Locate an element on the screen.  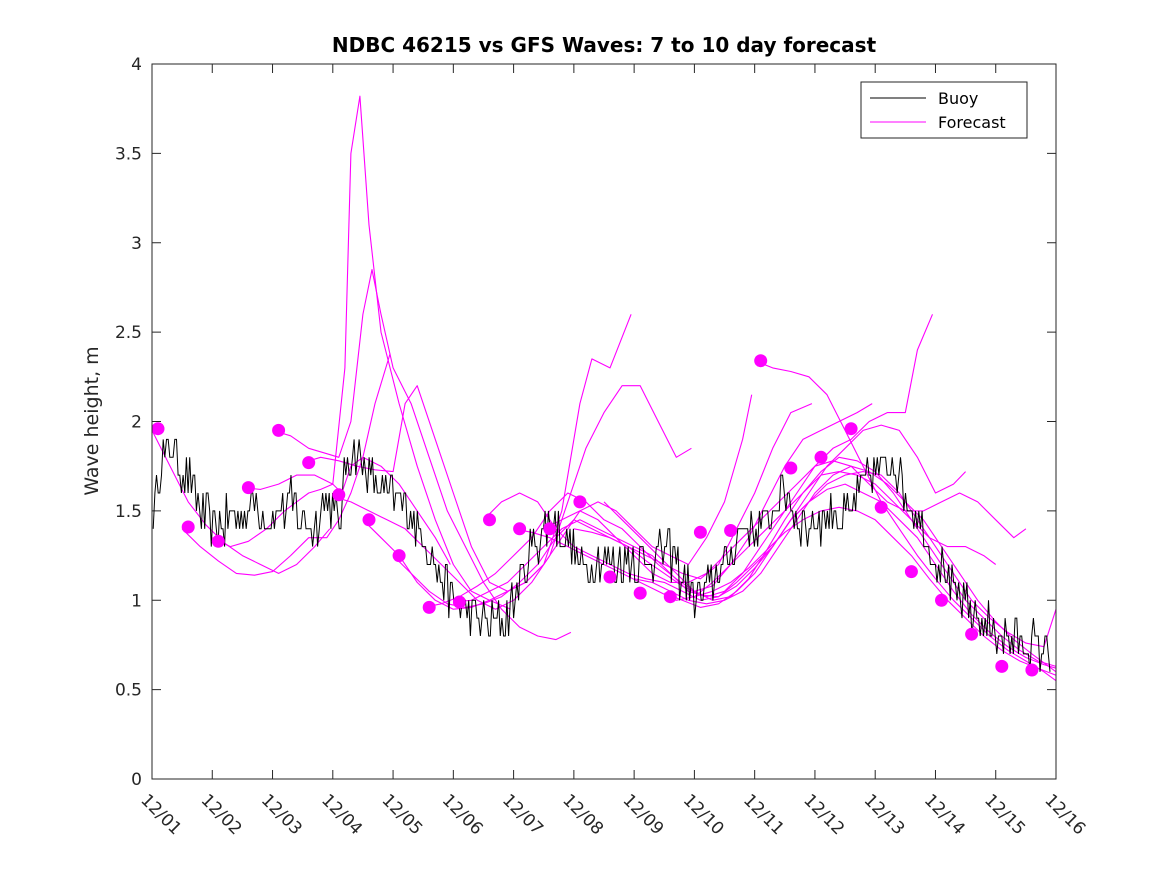
legend-buoy-label: Buoy is located at coordinates (958, 98).